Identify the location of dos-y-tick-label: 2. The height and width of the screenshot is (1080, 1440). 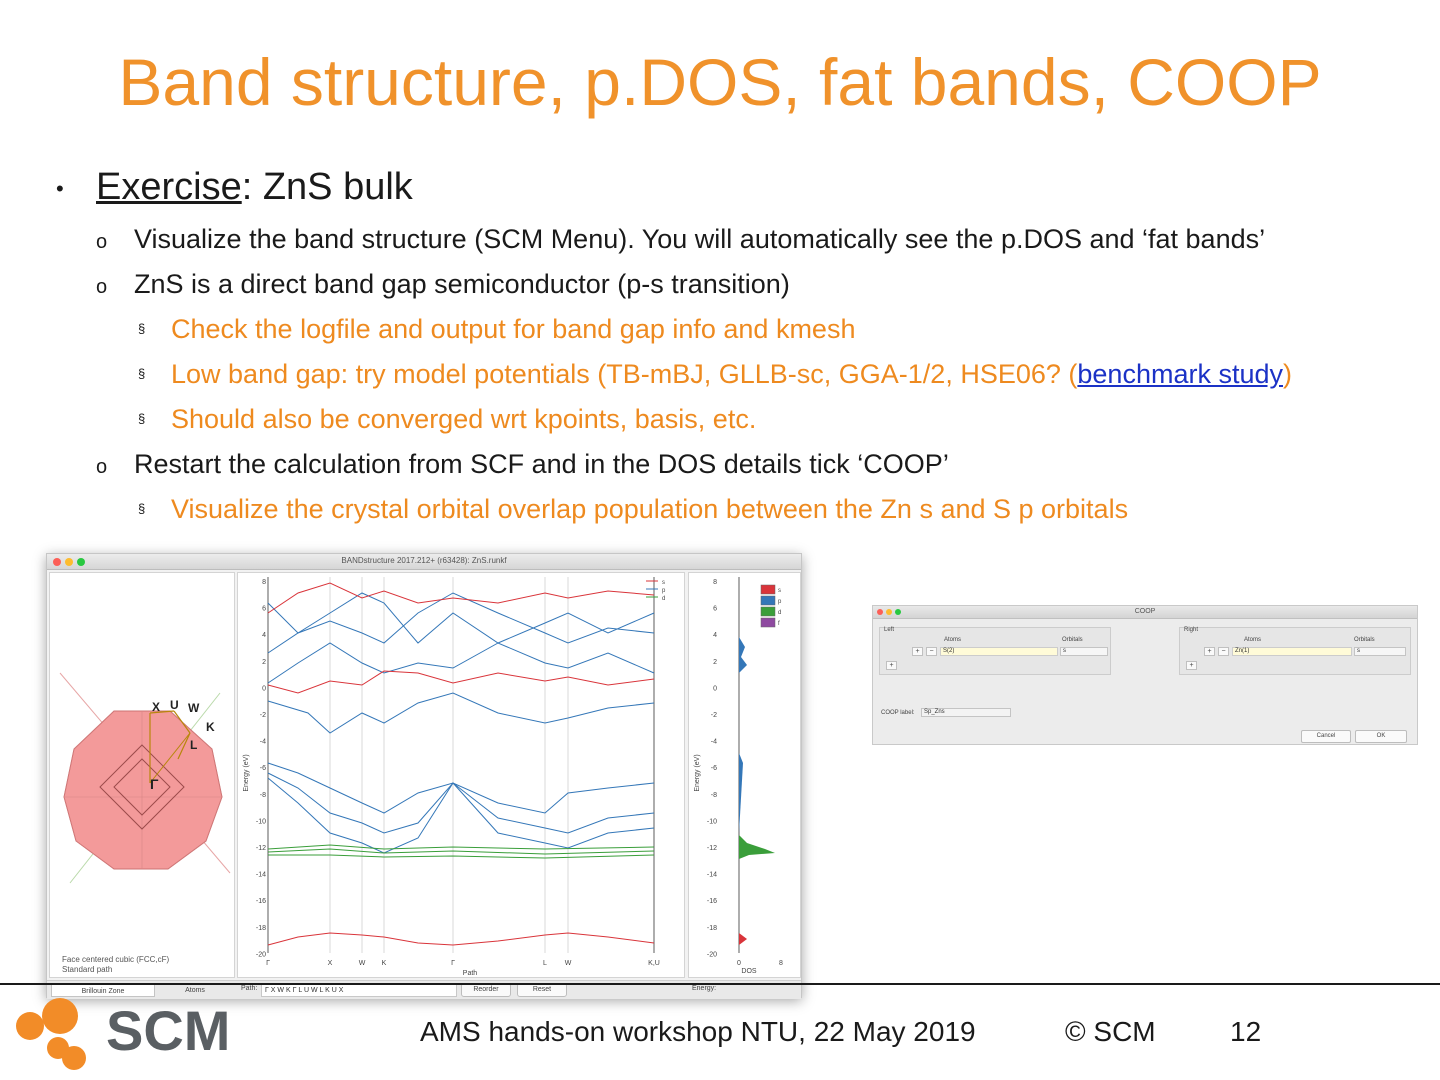
(715, 662).